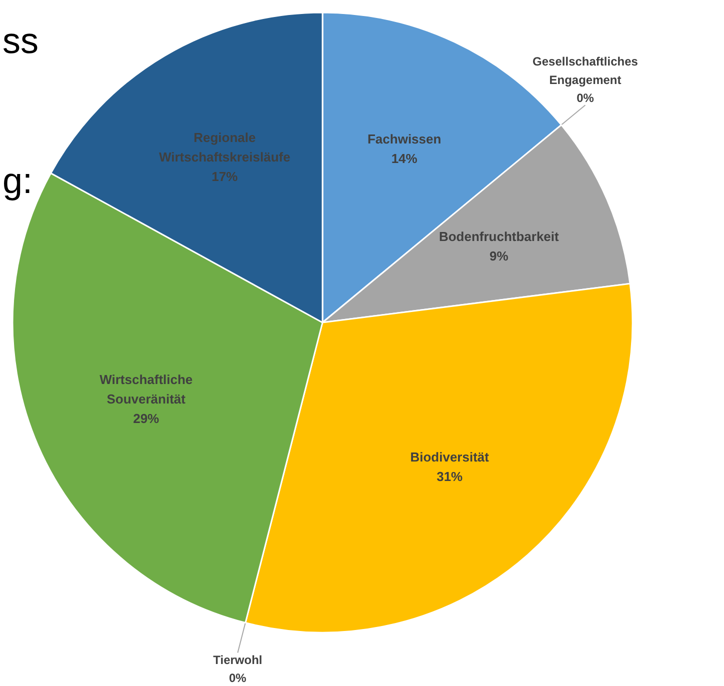 The image size is (724, 686). Describe the element at coordinates (146, 418) in the screenshot. I see `data-label: 29%` at that location.